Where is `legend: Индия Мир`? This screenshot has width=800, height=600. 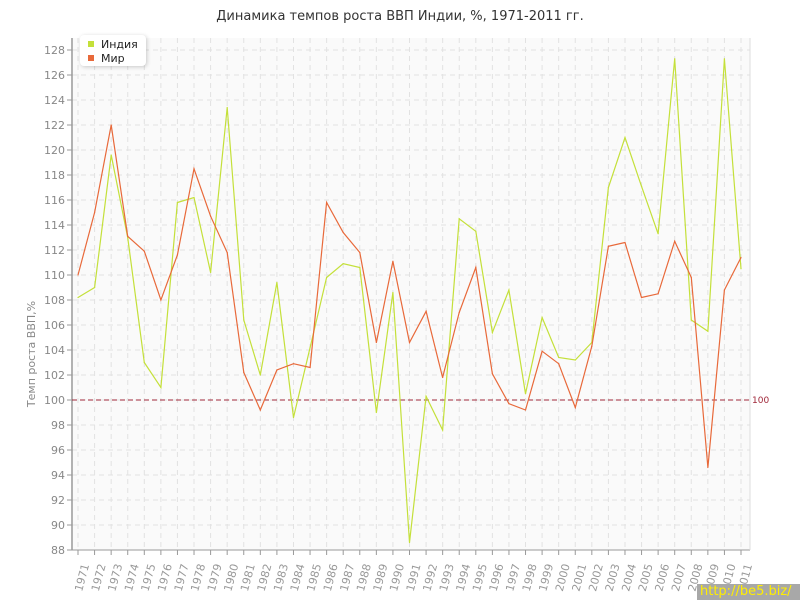 legend: Индия Мир is located at coordinates (113, 50).